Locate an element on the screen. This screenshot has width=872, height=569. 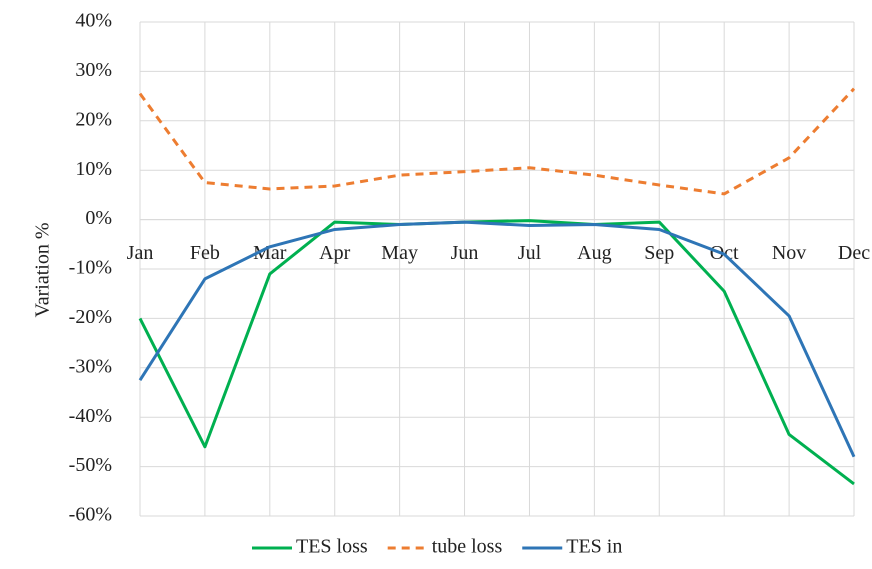
x-tick-label: Apr is located at coordinates (334, 253).